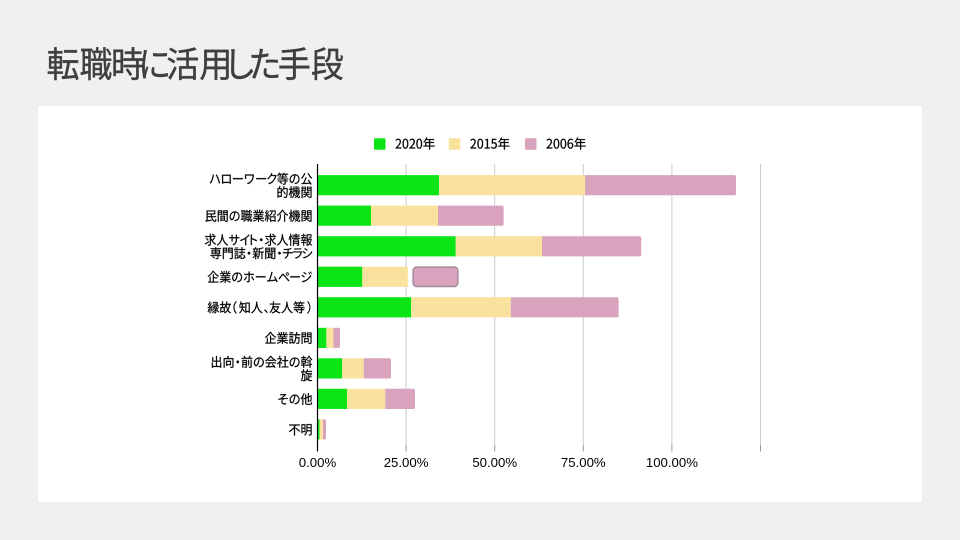 The image size is (960, 540). Describe the element at coordinates (494, 462) in the screenshot. I see `svg-text: 50.00%` at that location.